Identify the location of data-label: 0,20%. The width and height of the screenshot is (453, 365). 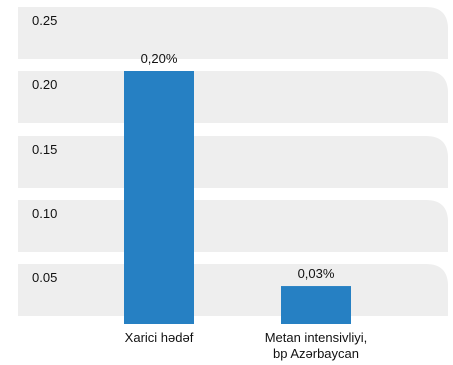
(159, 58).